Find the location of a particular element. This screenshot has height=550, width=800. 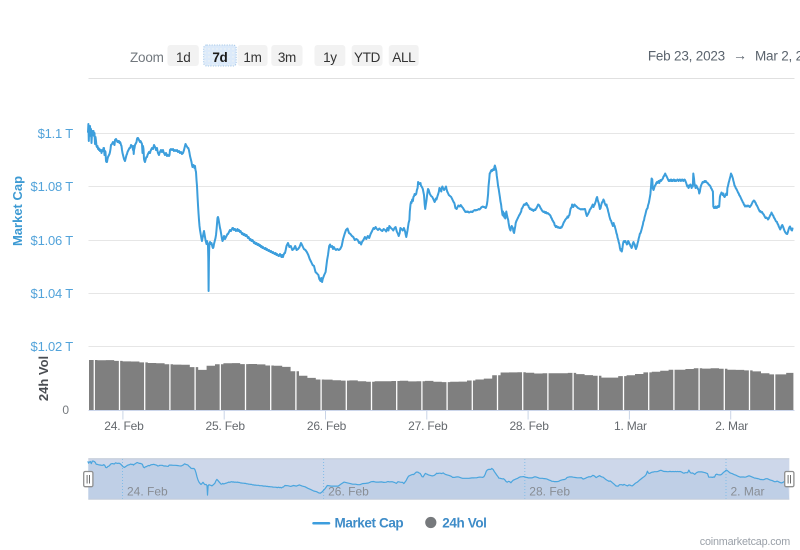

svg-text: 1d is located at coordinates (183, 57).